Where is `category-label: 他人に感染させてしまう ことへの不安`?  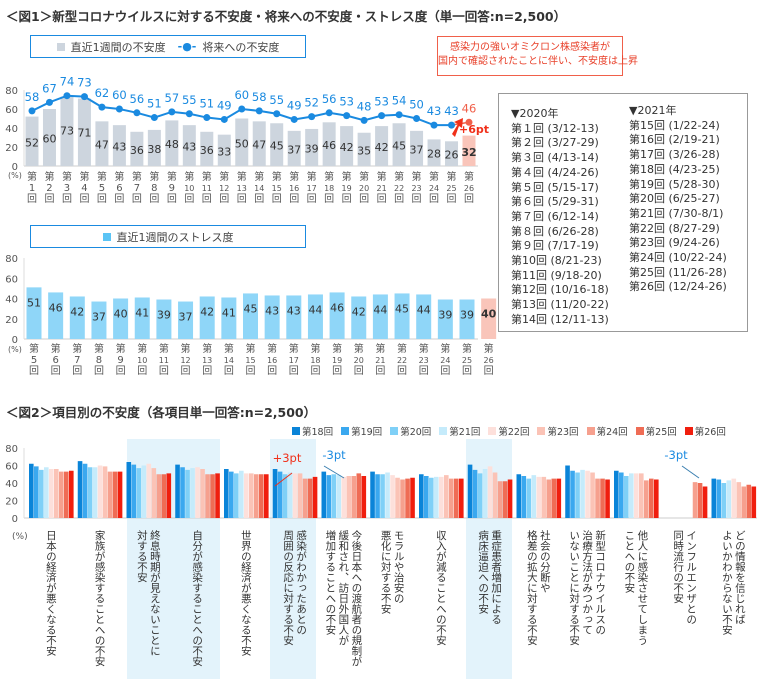 category-label: 他人に感染させてしまう ことへの不安 is located at coordinates (636, 588).